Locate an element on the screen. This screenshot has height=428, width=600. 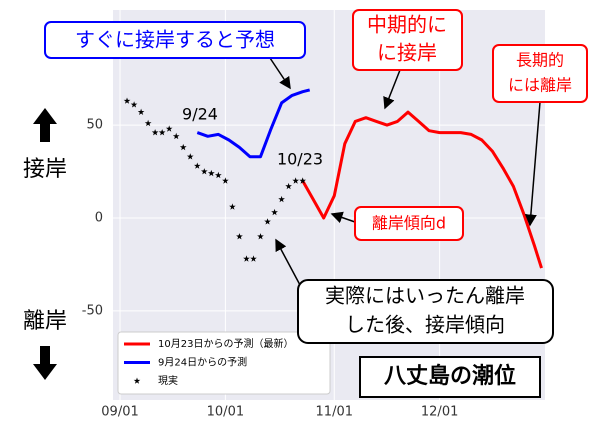
legend-label: 10月23日からの予測（最新） is located at coordinates (225, 343).